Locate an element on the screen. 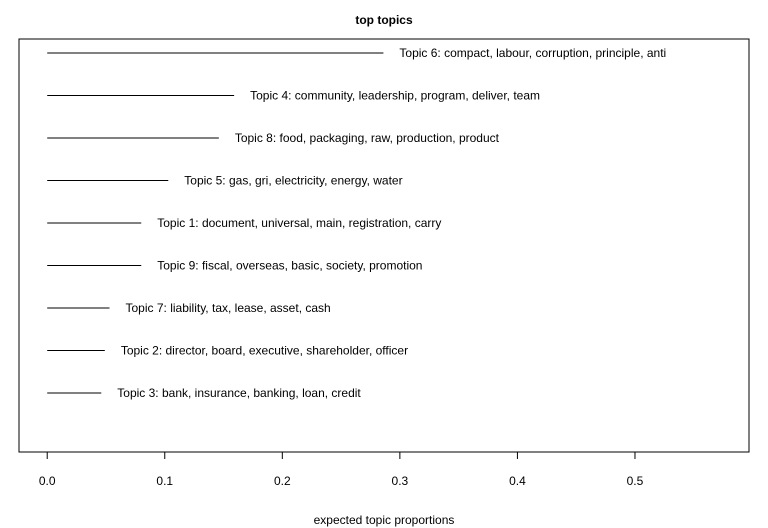  x-axis: 0.0 0.1 0.2 0.3 0.4 0.5 is located at coordinates (341, 469).